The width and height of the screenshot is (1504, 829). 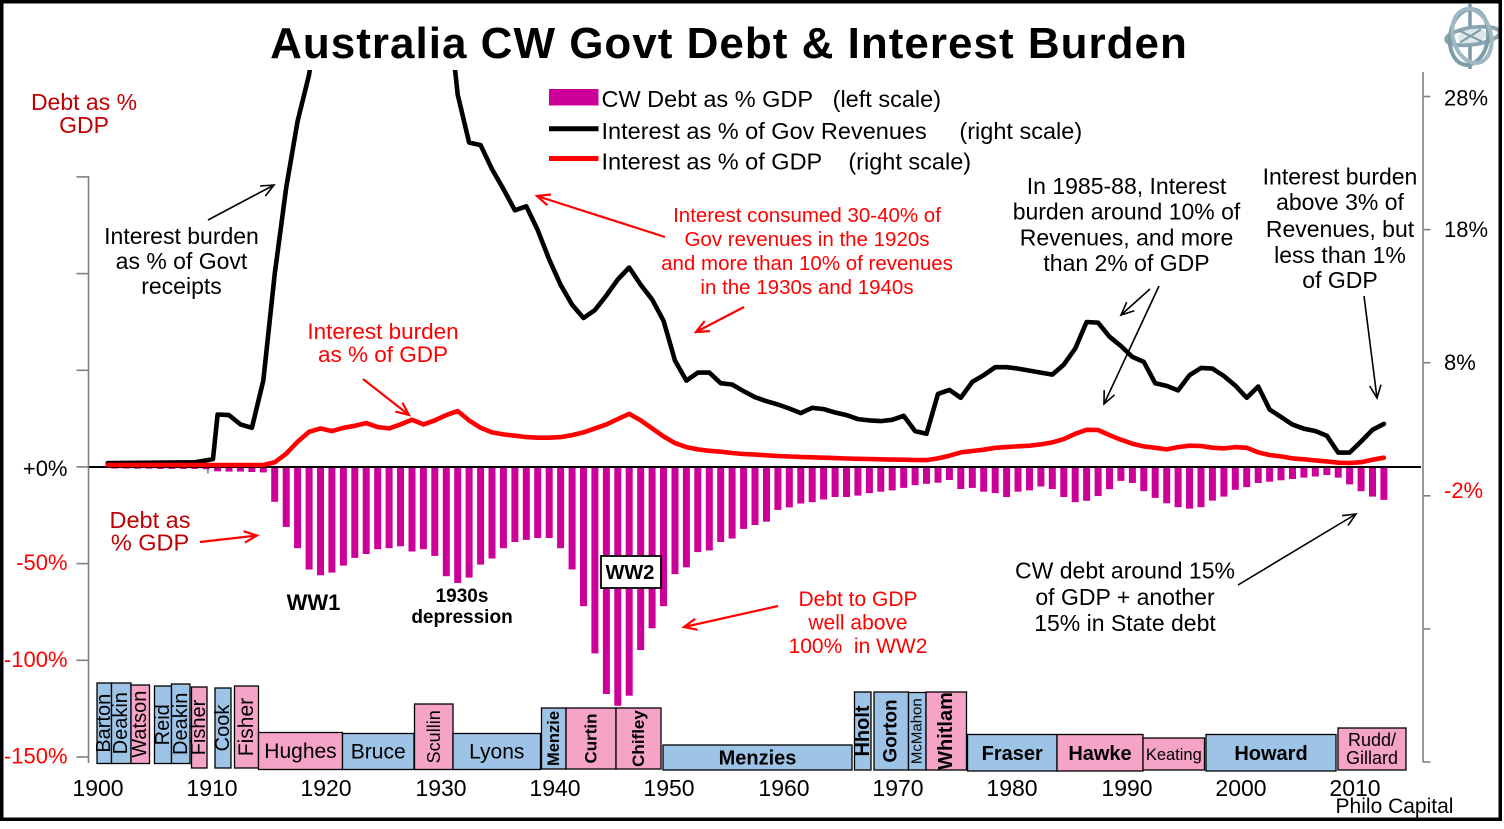 What do you see at coordinates (1340, 202) in the screenshot?
I see `svg-text: above 3% of` at bounding box center [1340, 202].